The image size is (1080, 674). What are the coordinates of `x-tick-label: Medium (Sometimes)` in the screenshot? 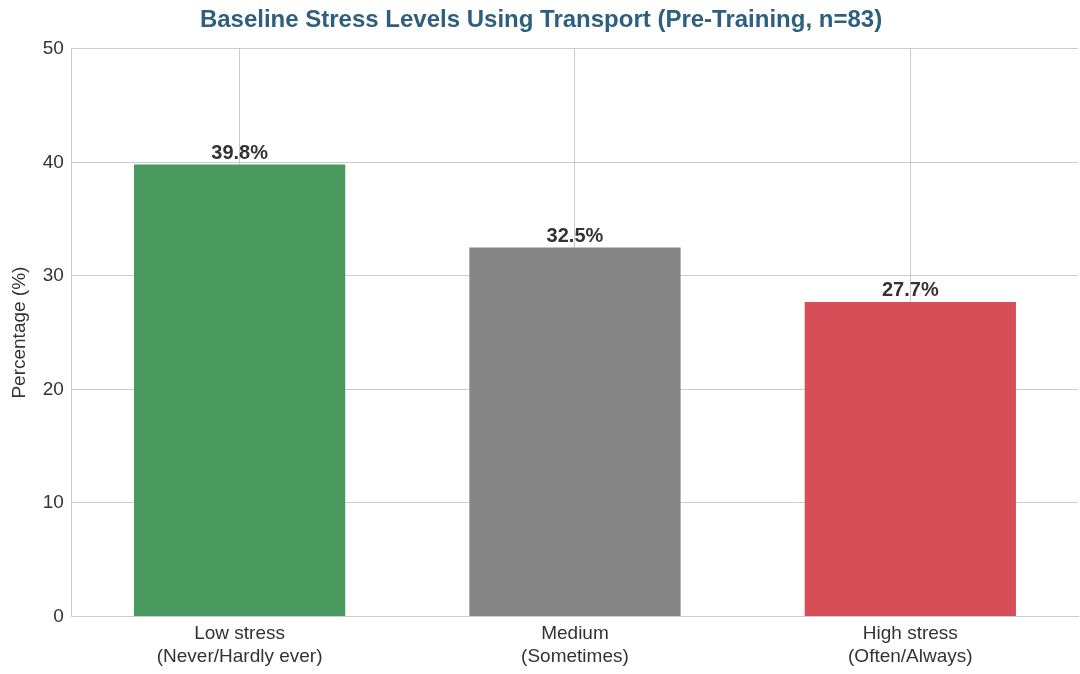 It's located at (575, 644).